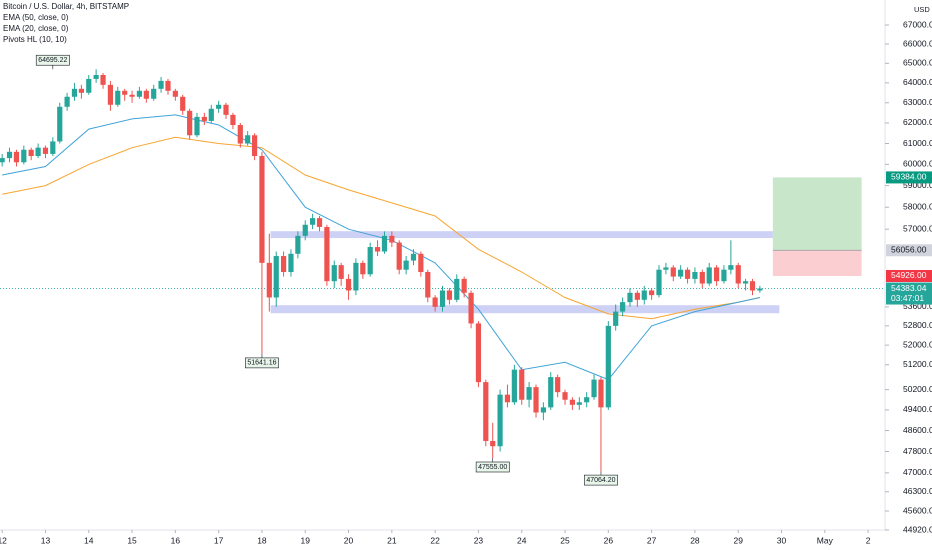  I want to click on y-tick-label: 57000.00, so click(917, 228).